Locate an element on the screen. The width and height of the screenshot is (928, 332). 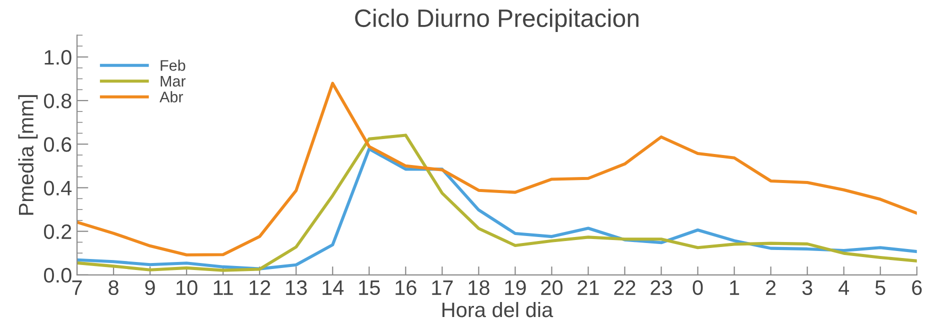
x-tick-label: 5 is located at coordinates (880, 288).